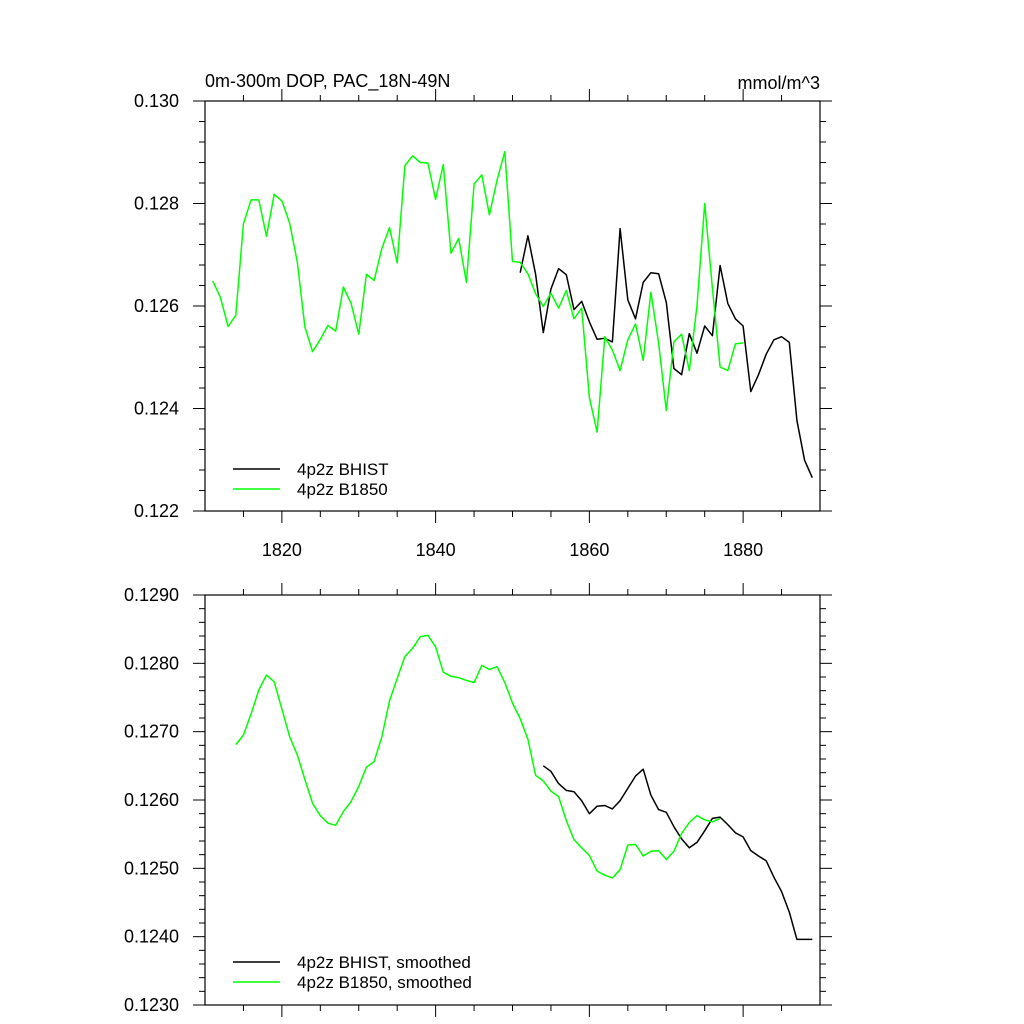 This screenshot has width=1024, height=1024. What do you see at coordinates (677, 853) in the screenshot?
I see `bottom-series-line-bhist` at bounding box center [677, 853].